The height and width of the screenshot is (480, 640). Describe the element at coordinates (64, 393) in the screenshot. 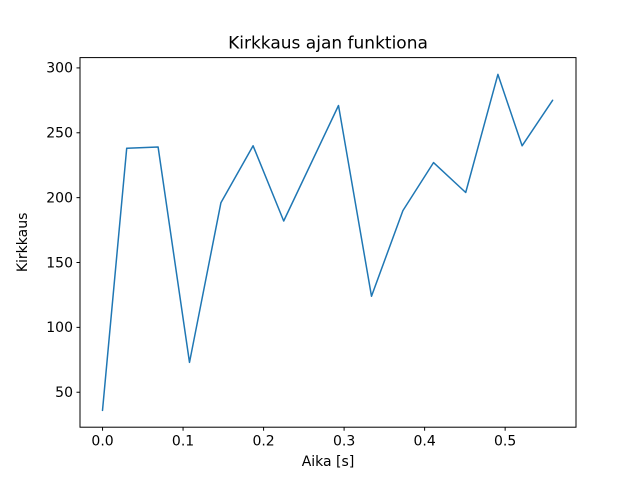

I see `y-tick-label: 50` at that location.